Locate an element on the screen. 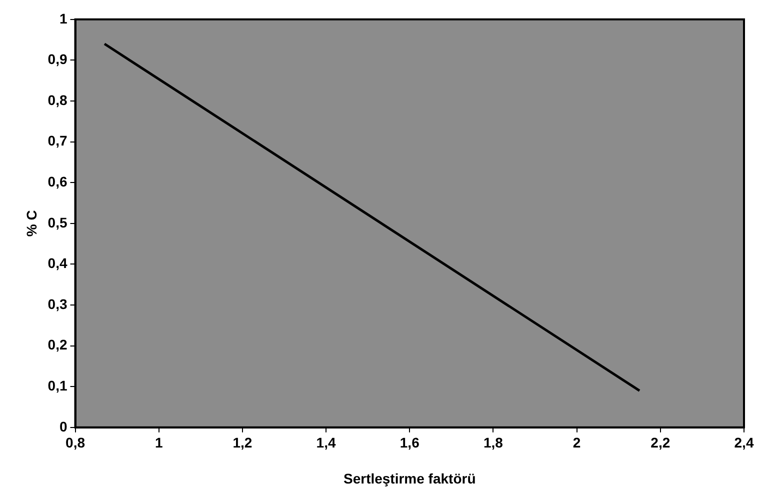 The image size is (768, 500). y-tick-label: 0,8 is located at coordinates (58, 100).